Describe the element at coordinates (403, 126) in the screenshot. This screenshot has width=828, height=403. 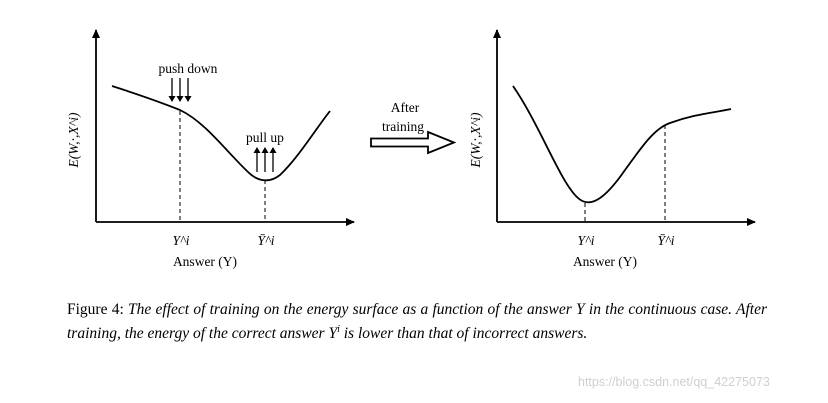
I see `training-label: training` at that location.